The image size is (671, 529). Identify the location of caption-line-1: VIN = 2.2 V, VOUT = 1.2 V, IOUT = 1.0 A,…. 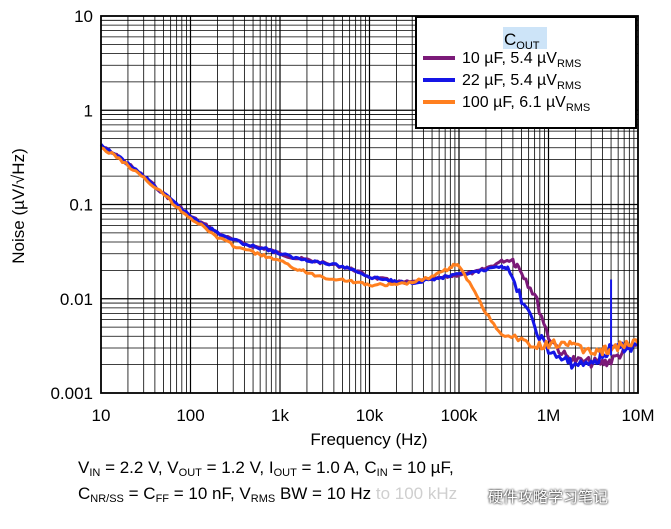
(266, 468).